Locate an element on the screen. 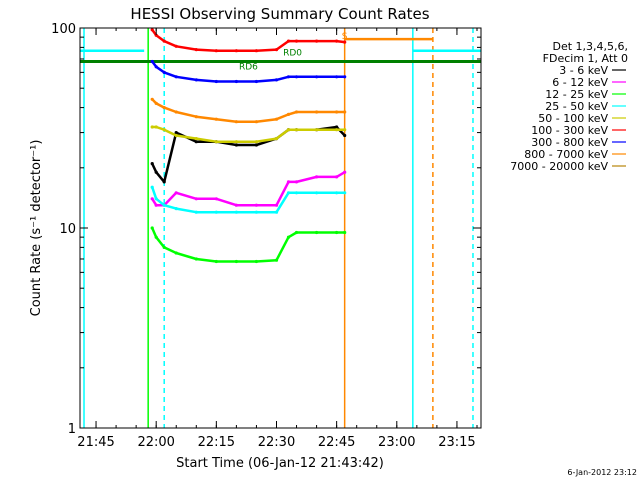 The width and height of the screenshot is (640, 480). footer-date: 6-Jan-2012 23:12 is located at coordinates (602, 472).